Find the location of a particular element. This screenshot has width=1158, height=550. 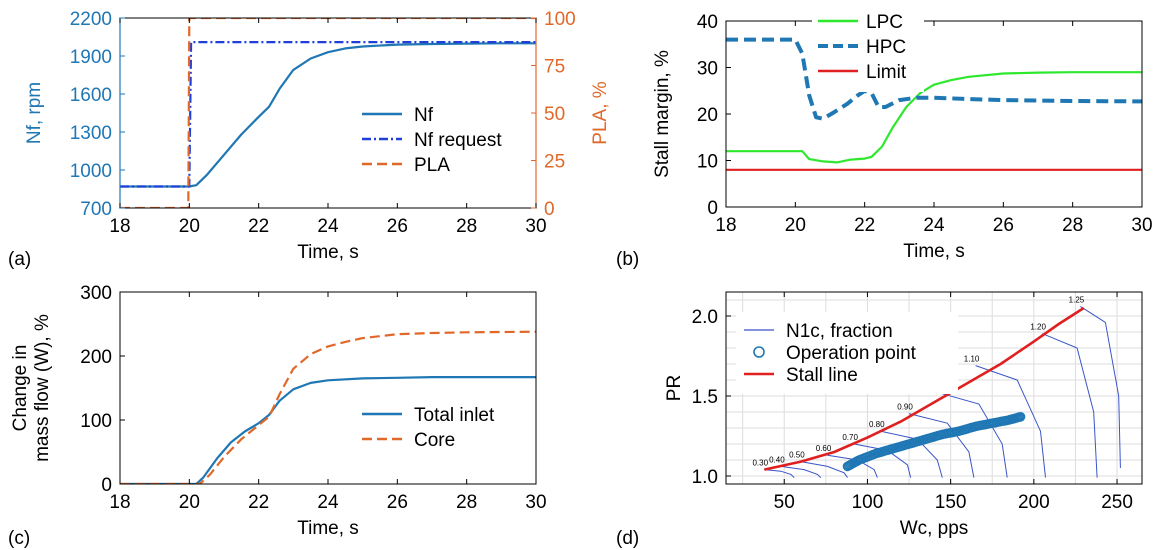

legend: Total inlet Core is located at coordinates (428, 428).